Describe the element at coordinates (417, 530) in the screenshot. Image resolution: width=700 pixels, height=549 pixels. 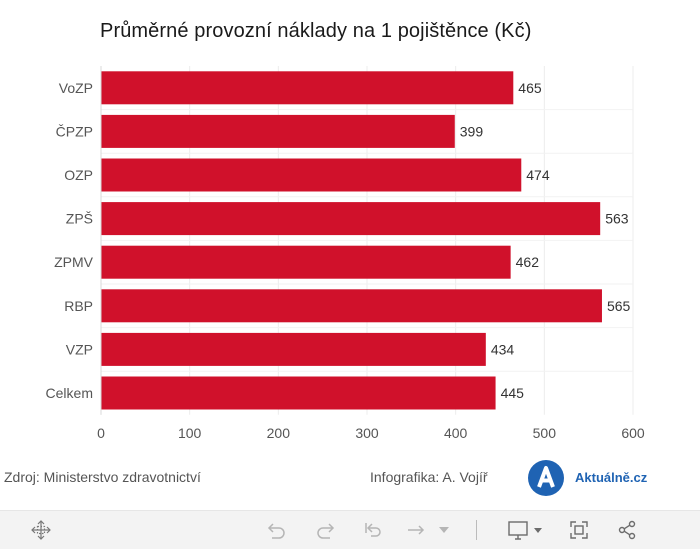
I see `refresh-icon` at that location.